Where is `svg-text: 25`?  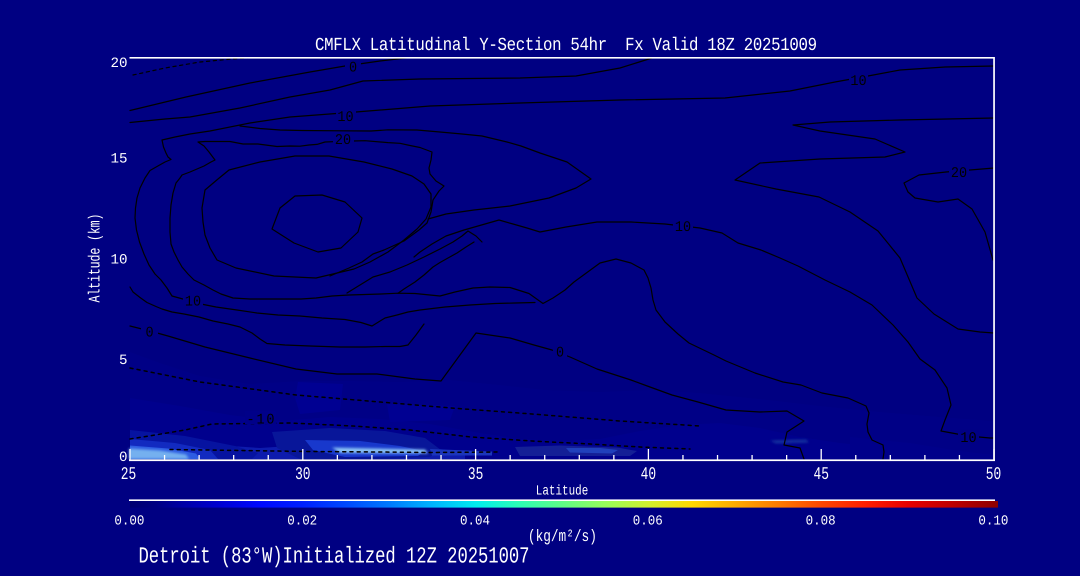 svg-text: 25 is located at coordinates (128, 474).